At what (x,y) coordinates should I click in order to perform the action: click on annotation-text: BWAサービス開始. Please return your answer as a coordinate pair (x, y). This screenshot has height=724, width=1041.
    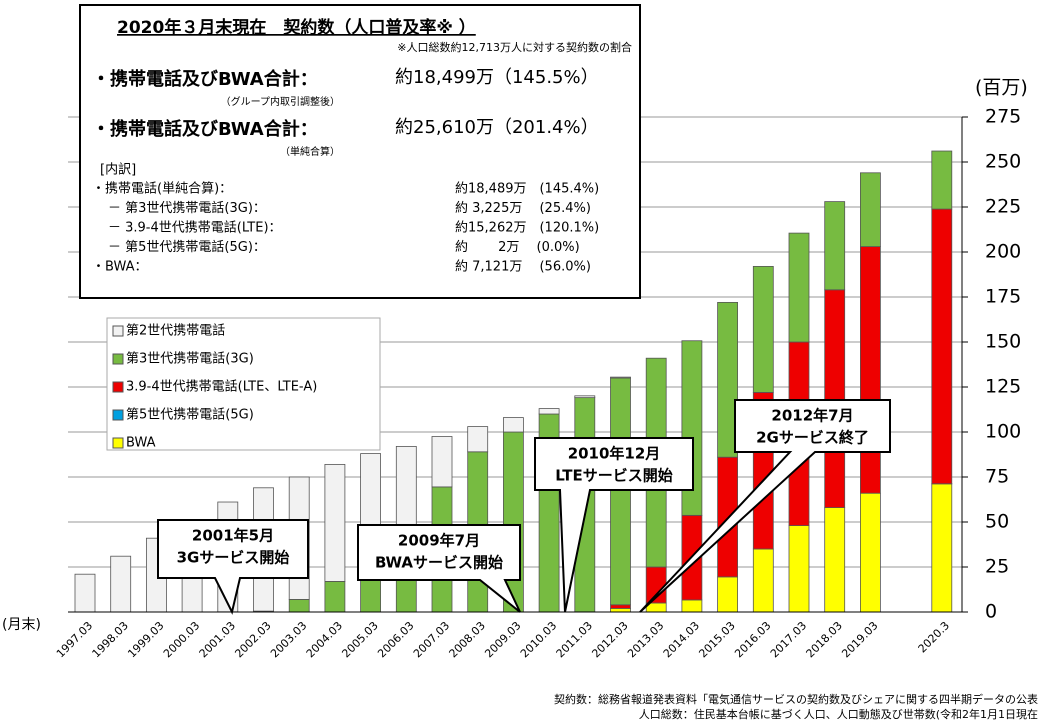
    Looking at the image, I should click on (439, 563).